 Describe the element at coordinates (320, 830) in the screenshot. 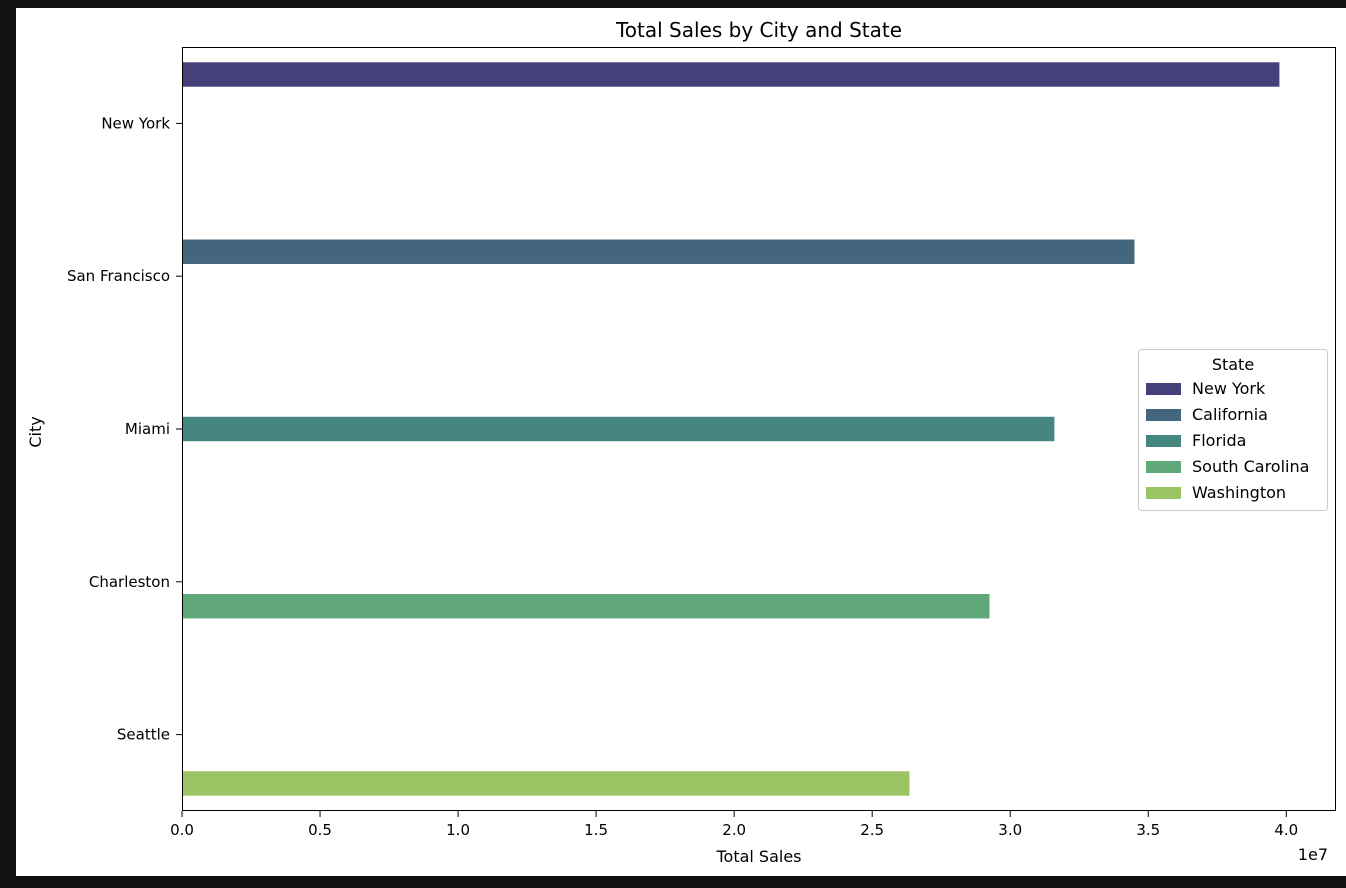

I see `x-tick-label: 0.5` at that location.